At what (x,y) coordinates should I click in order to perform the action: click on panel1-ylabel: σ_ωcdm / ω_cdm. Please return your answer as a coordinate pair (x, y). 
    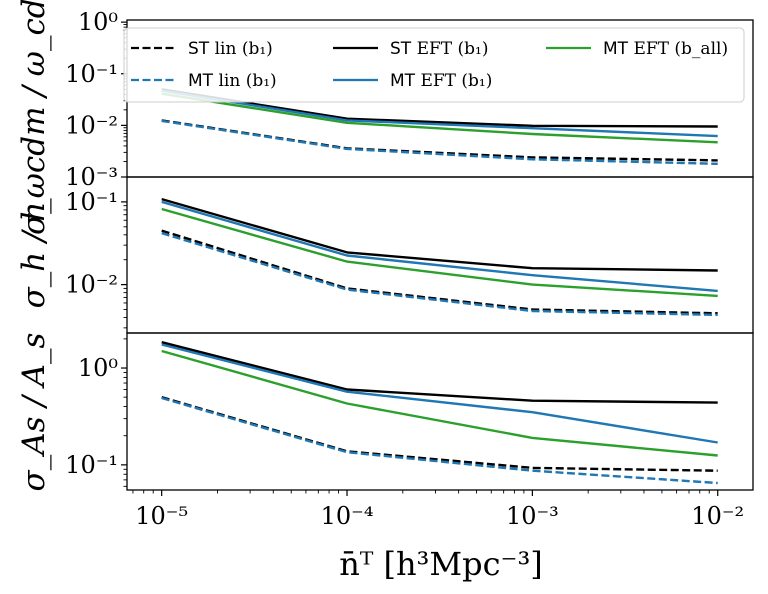
    Looking at the image, I should click on (34, 117).